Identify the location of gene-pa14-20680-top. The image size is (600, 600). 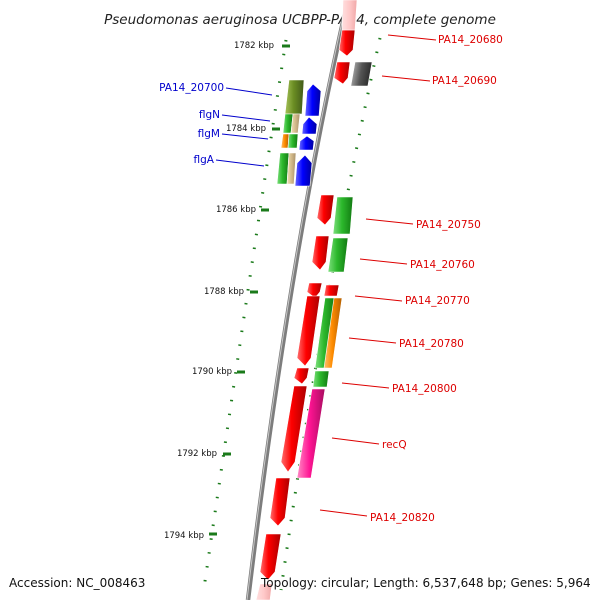
(349, 15).